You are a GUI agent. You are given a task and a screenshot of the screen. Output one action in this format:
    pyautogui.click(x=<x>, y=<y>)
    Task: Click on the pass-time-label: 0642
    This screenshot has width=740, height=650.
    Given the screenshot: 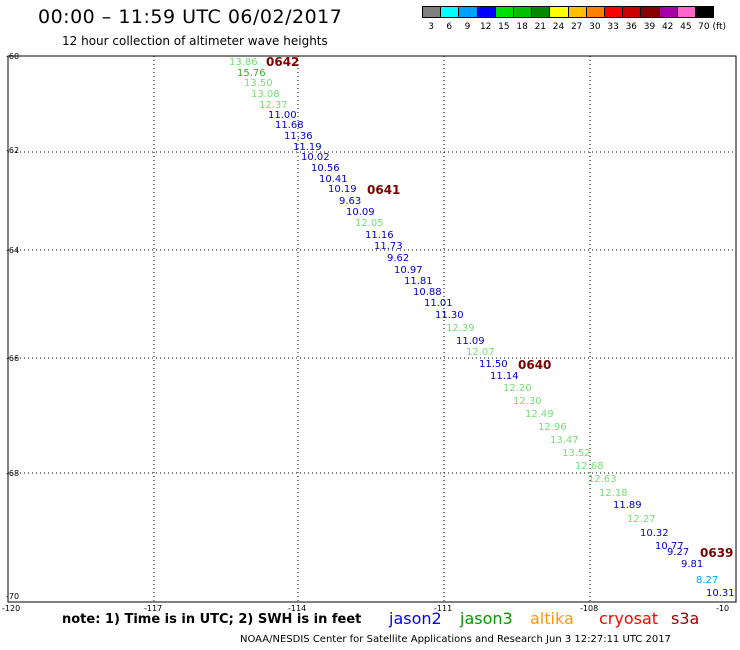 What is the action you would take?
    pyautogui.click(x=283, y=62)
    